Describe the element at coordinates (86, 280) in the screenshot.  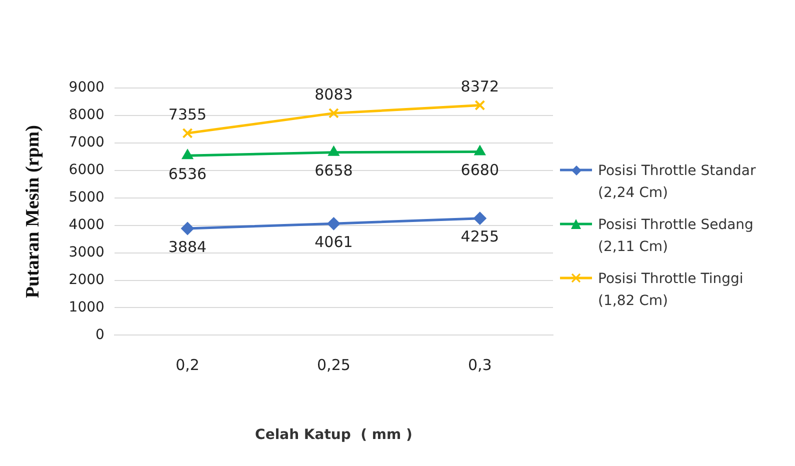
I see `y-tick-label: 2000` at that location.